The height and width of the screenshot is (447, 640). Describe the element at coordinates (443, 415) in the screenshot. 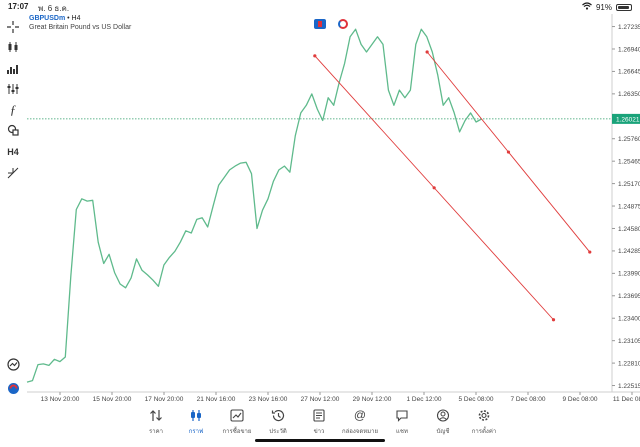

I see `account-icon` at that location.